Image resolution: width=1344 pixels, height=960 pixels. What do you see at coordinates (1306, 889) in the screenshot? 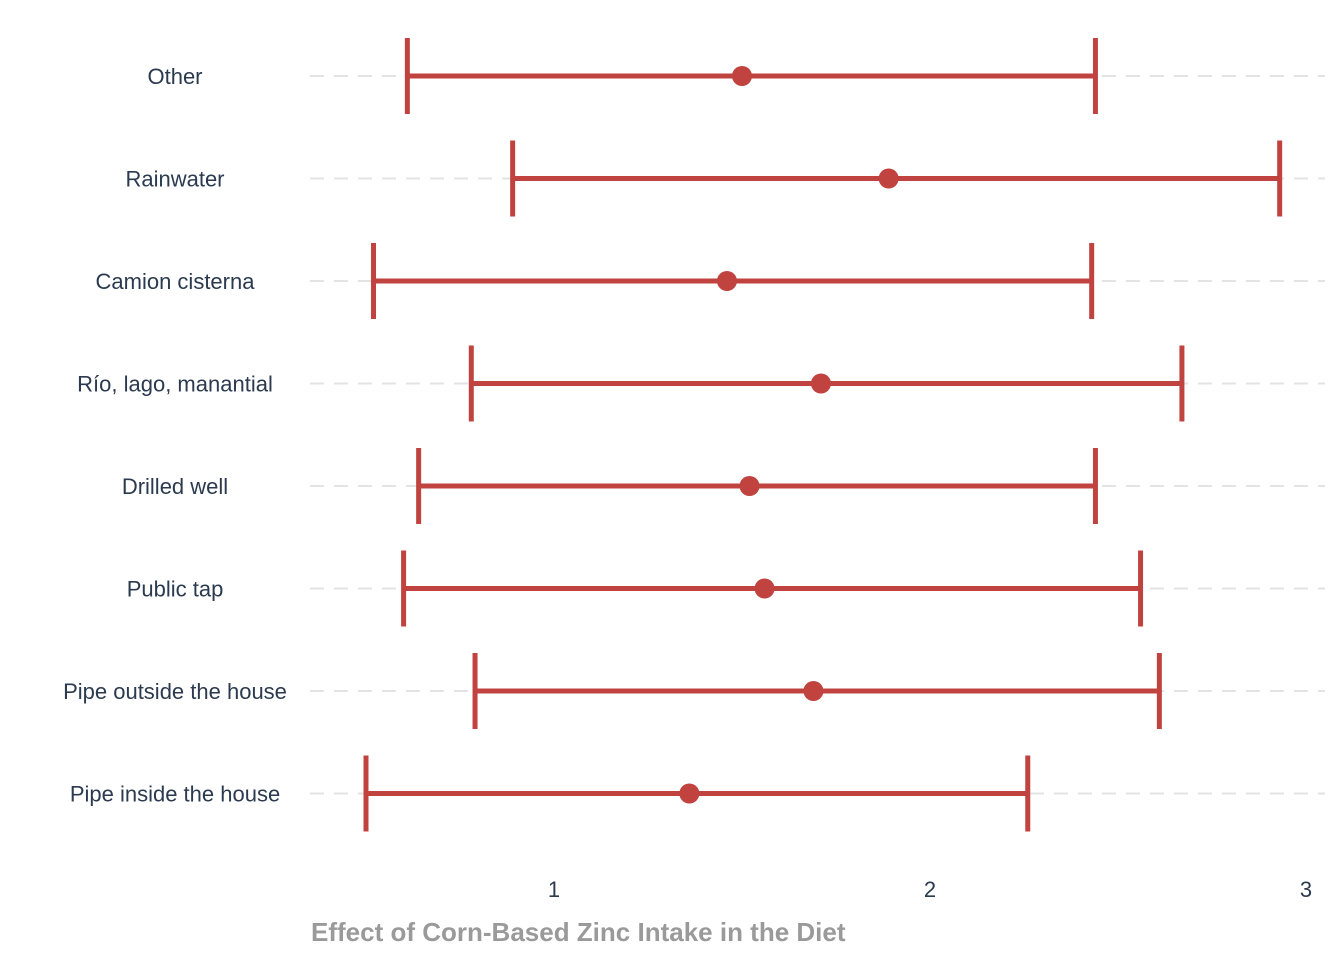
I see `x-tick-label: 3` at bounding box center [1306, 889].